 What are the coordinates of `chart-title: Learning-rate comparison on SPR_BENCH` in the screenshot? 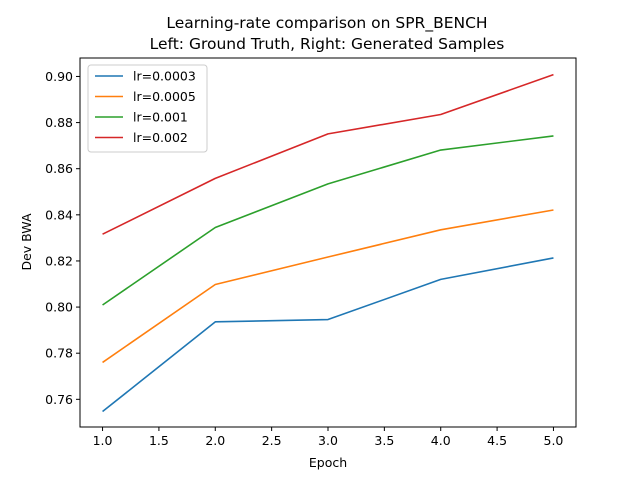 It's located at (326, 23).